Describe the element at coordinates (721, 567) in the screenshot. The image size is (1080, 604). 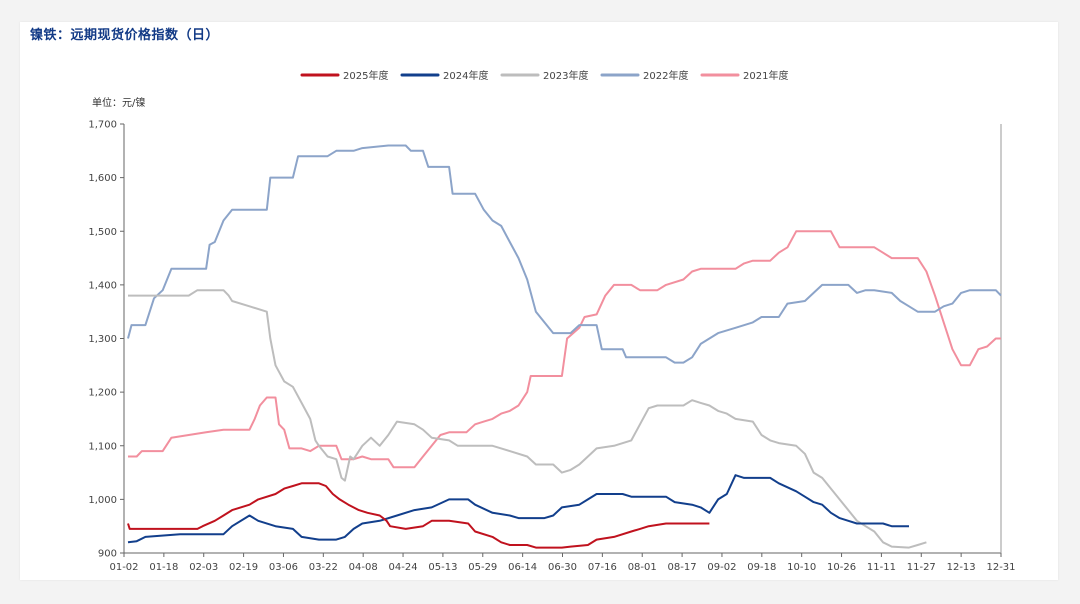
I see `x-tick-label: 09-02` at that location.